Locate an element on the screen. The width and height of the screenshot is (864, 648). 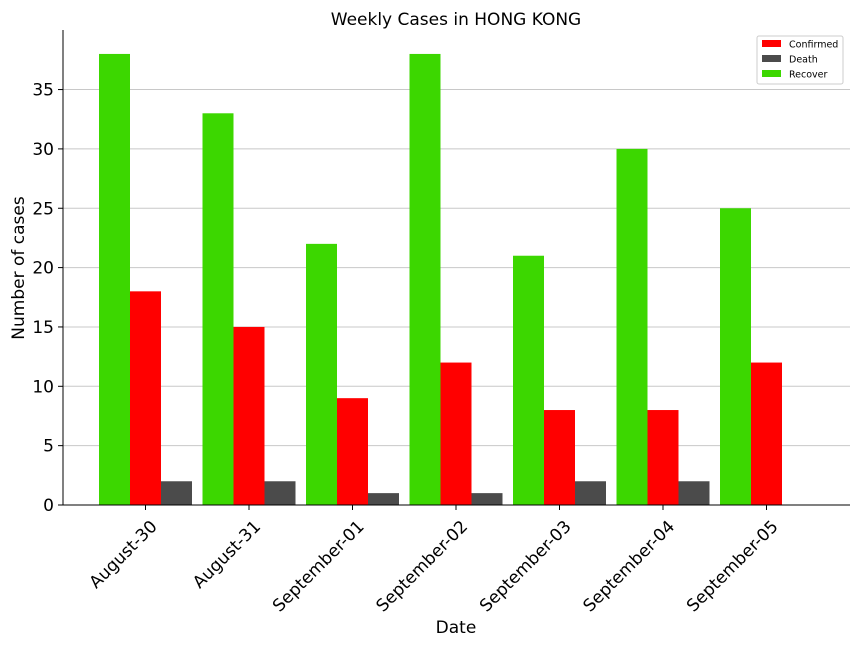
y-tick-label: 30 is located at coordinates (43, 150).